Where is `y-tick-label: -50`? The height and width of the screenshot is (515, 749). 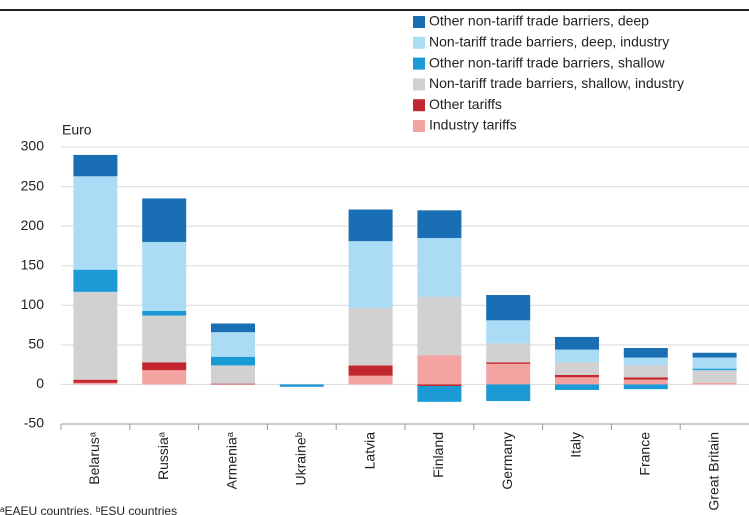 y-tick-label: -50 is located at coordinates (34, 423).